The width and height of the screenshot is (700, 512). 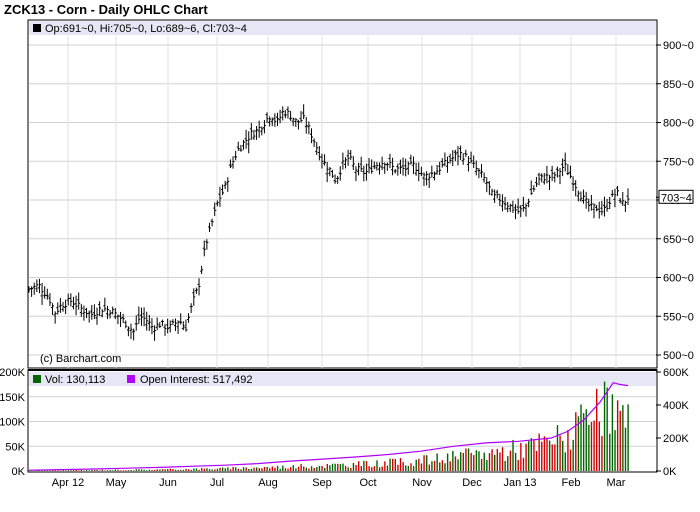 I want to click on volume-tick-label: 150K, so click(x=13, y=398).